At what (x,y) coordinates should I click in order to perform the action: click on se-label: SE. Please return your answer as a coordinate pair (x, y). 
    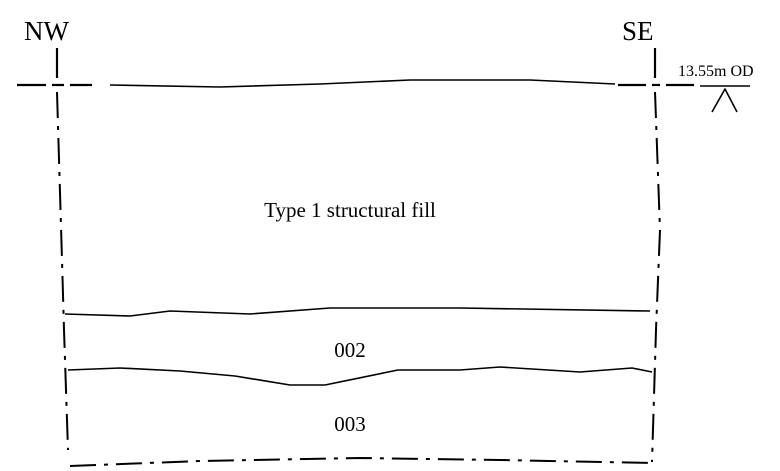
    Looking at the image, I should click on (638, 31).